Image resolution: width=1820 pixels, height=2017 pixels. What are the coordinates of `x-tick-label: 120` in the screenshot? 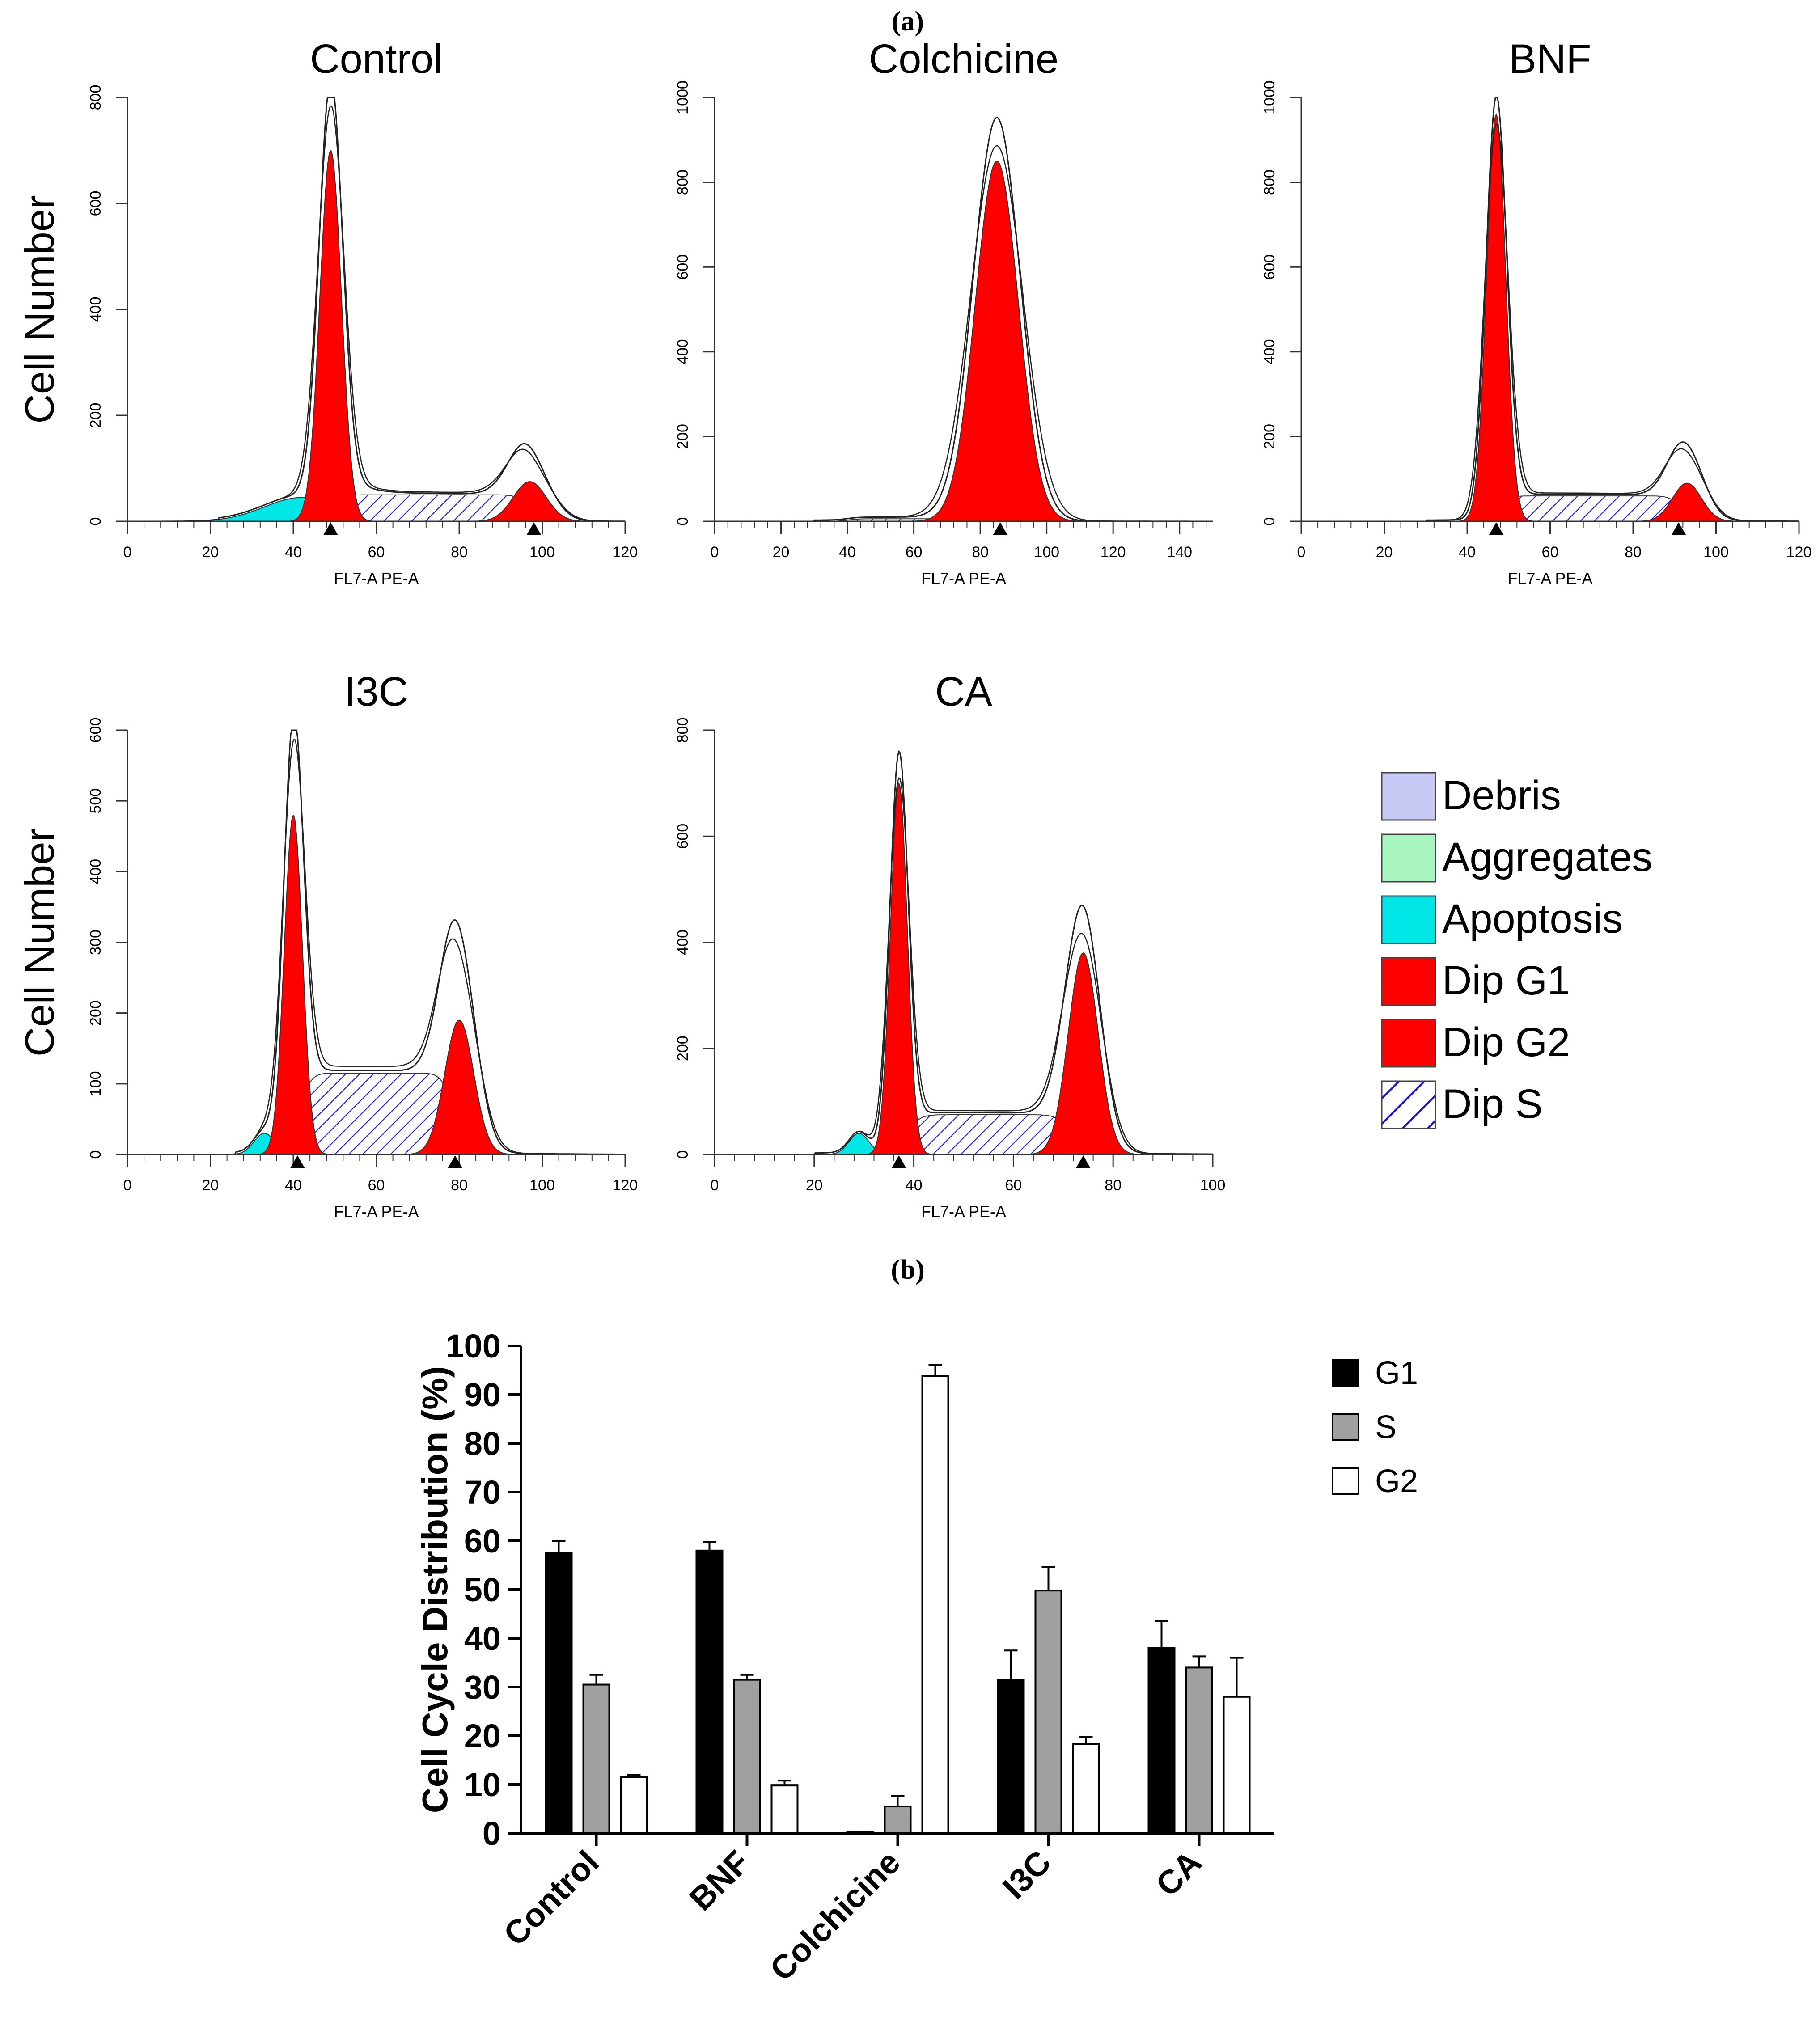 It's located at (625, 1185).